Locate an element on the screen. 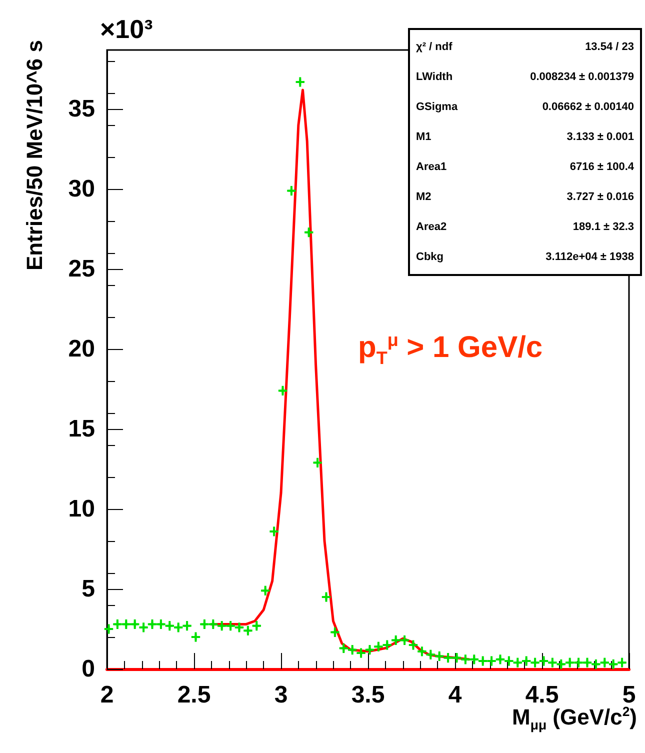 Image resolution: width=645 pixels, height=753 pixels. y-tick-label: 20 is located at coordinates (81, 349).